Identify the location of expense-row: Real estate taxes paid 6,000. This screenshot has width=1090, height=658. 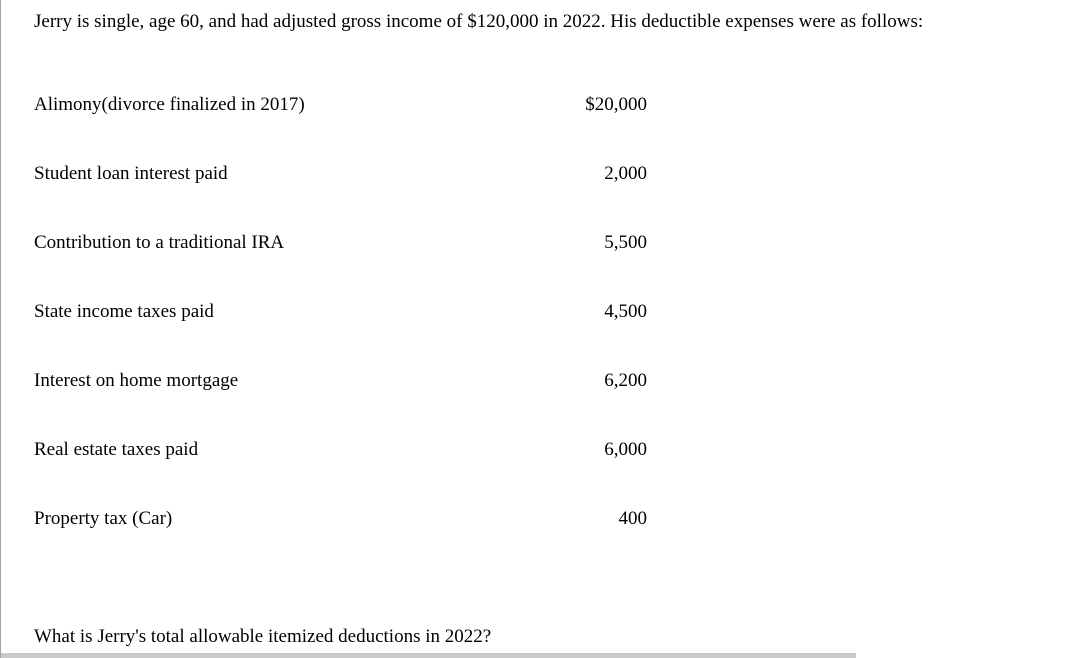
(340, 449).